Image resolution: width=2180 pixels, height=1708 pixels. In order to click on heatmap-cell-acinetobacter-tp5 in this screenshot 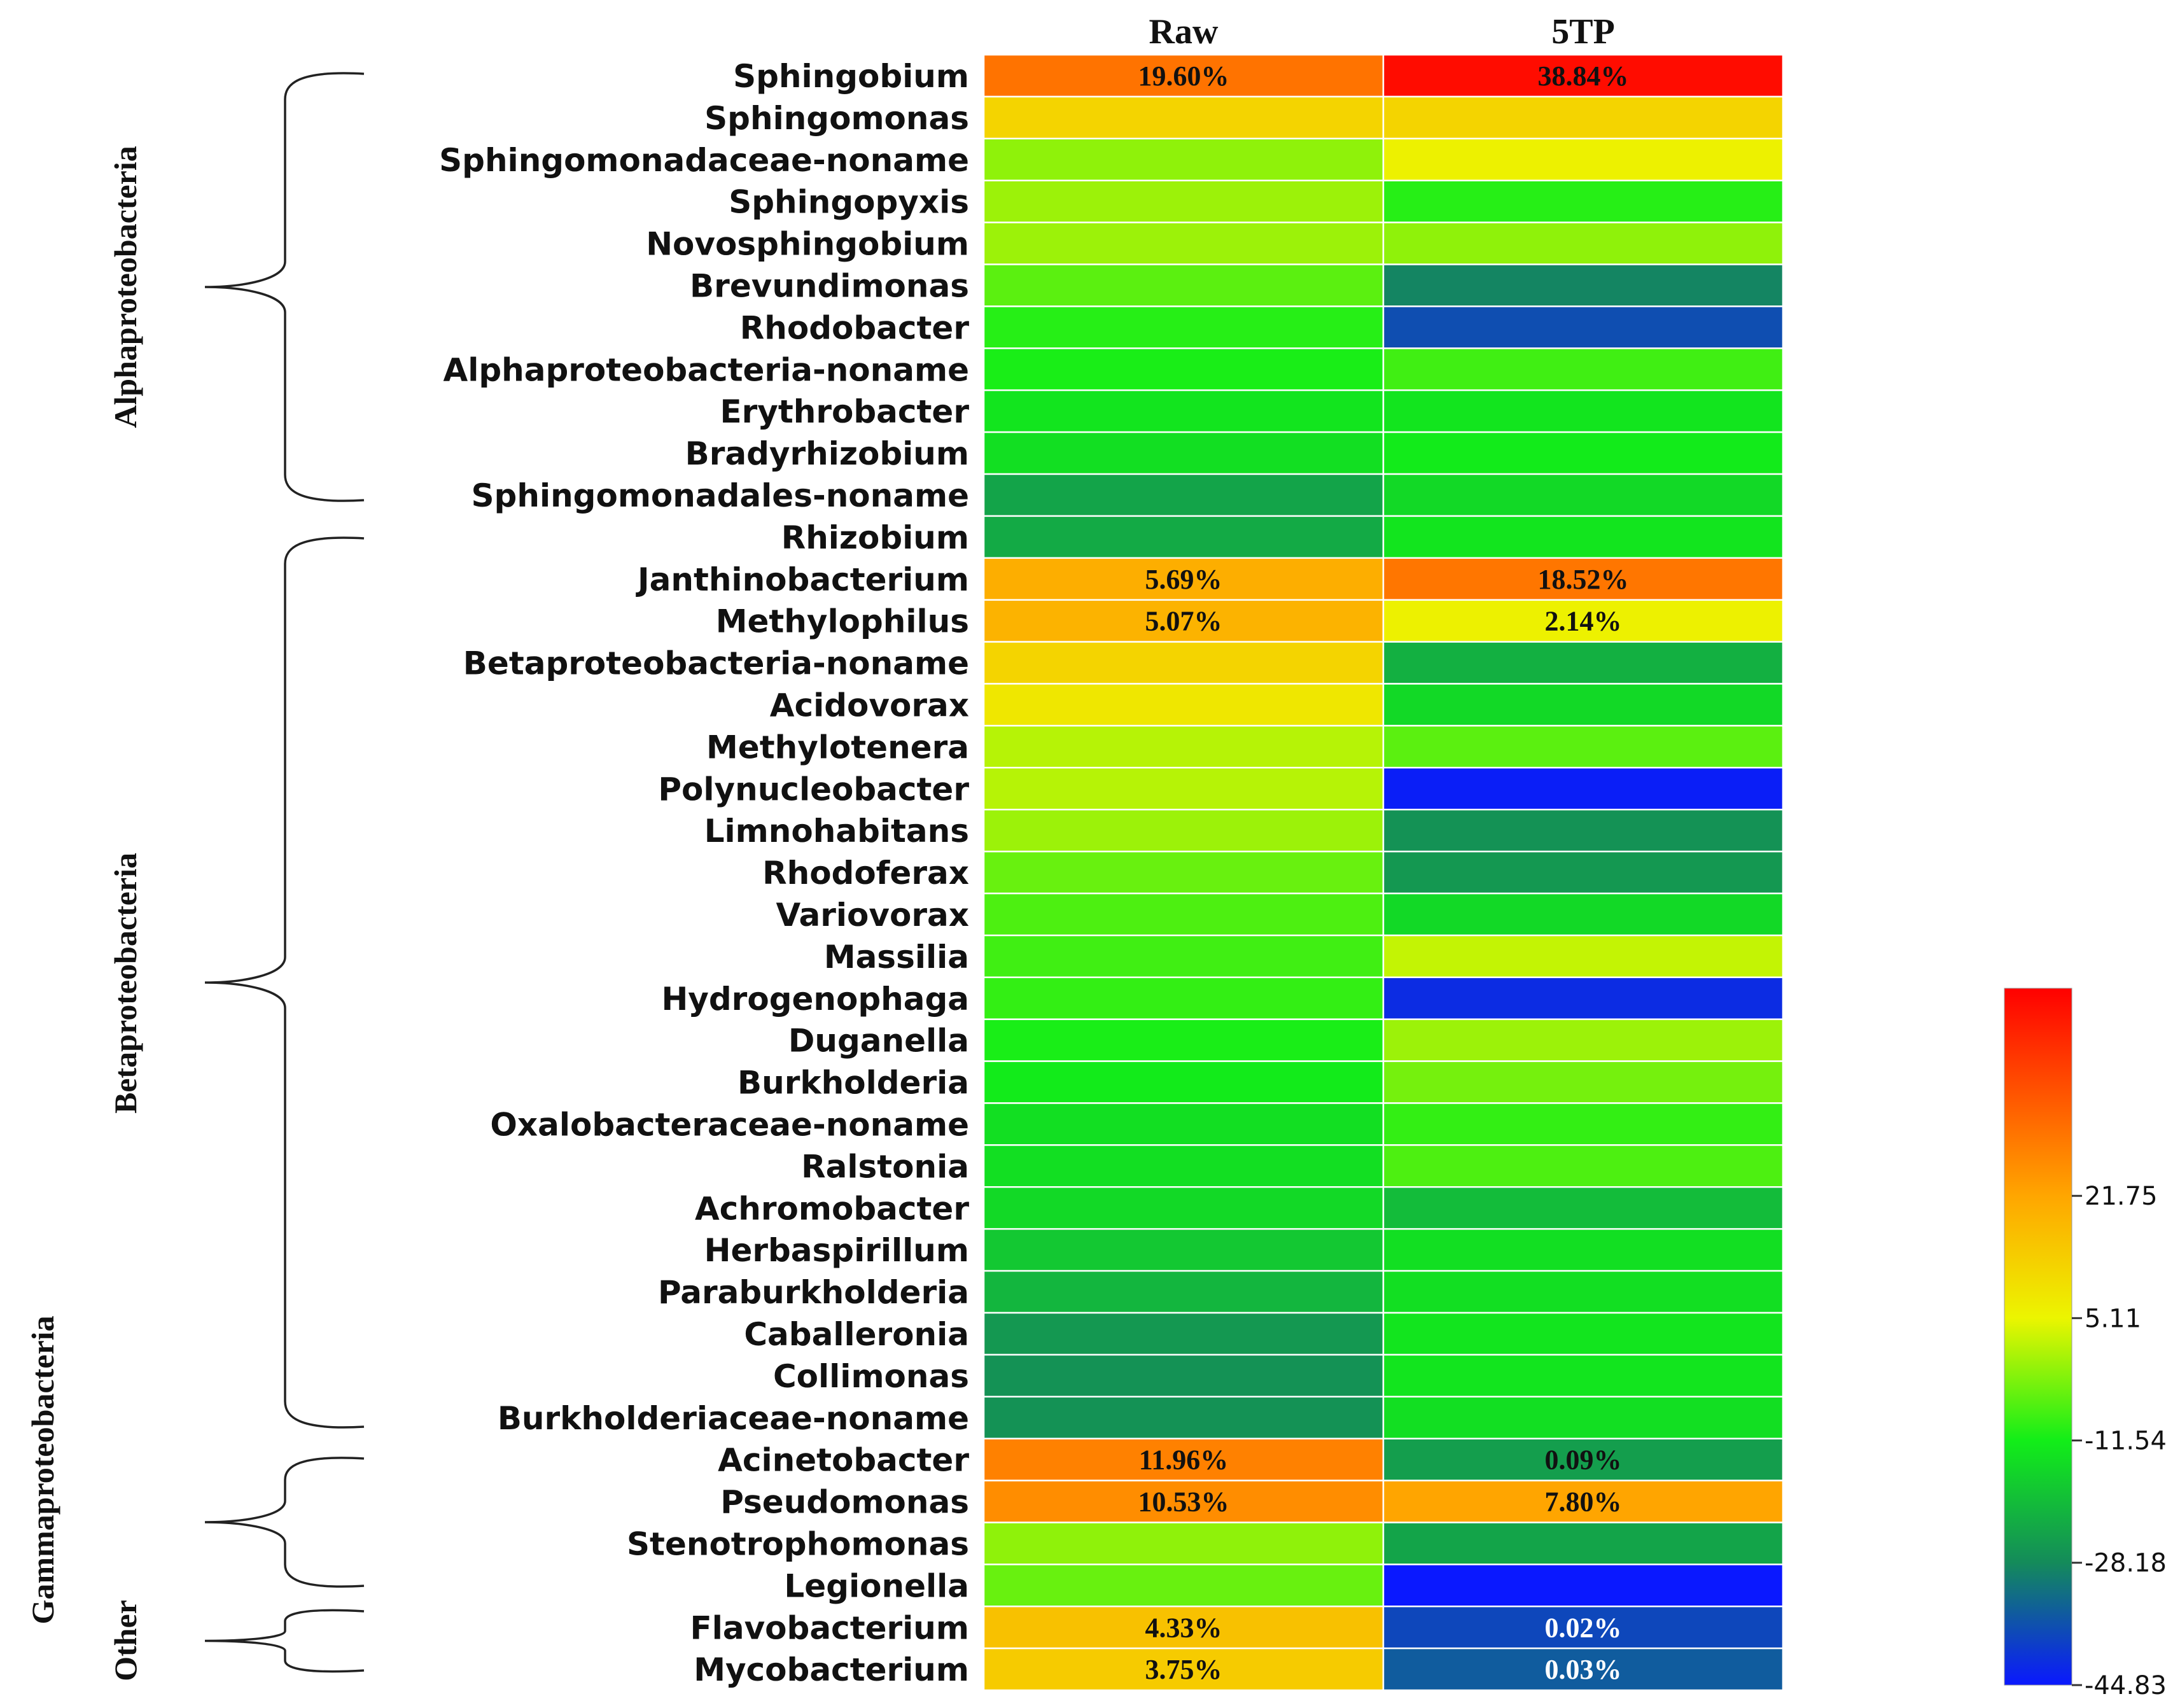, I will do `click(1583, 1459)`.